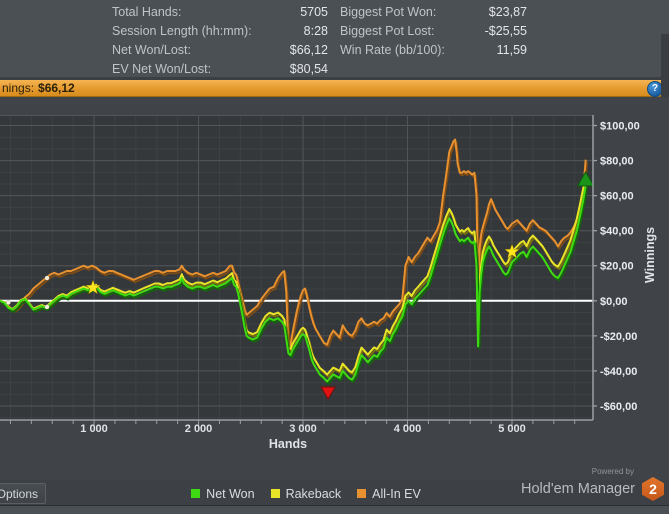 The height and width of the screenshot is (514, 669). I want to click on svg-text: $0,00, so click(614, 302).